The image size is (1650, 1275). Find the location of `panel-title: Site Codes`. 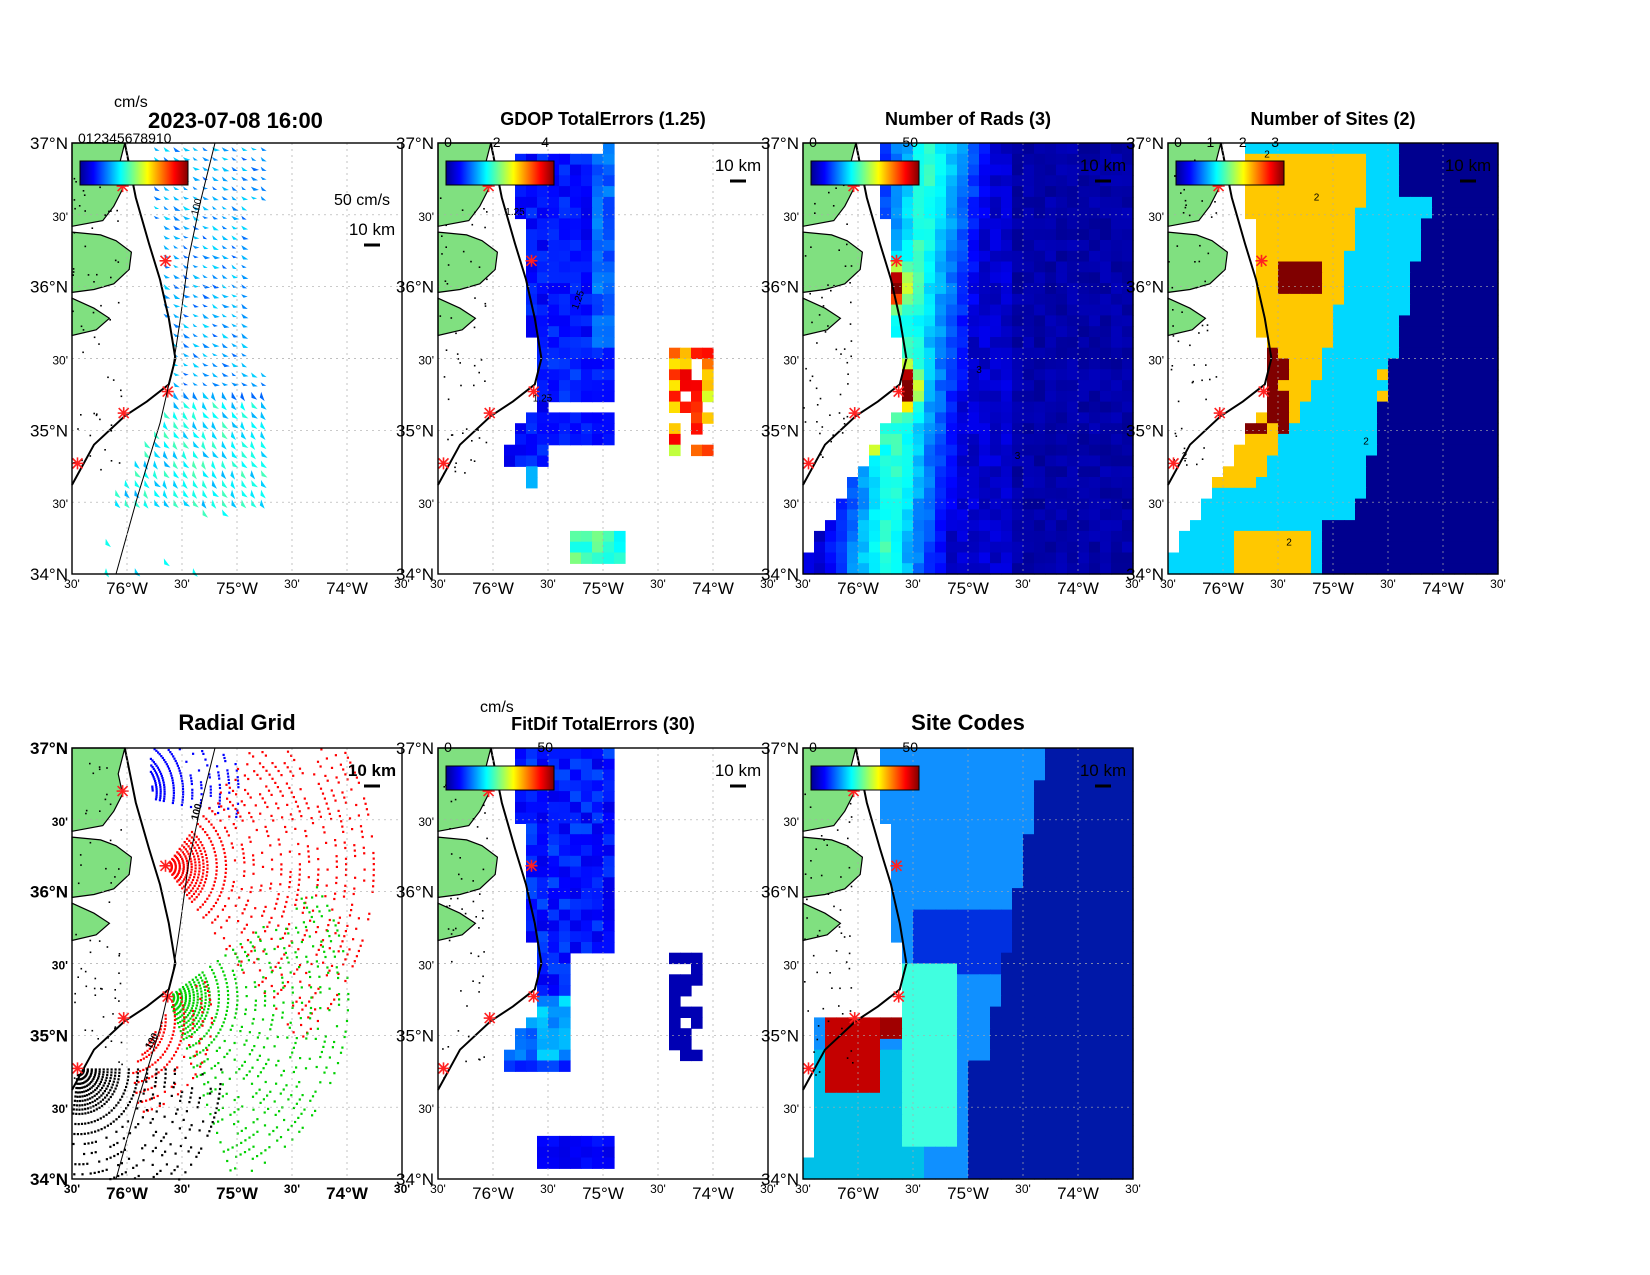

panel-title: Site Codes is located at coordinates (968, 722).